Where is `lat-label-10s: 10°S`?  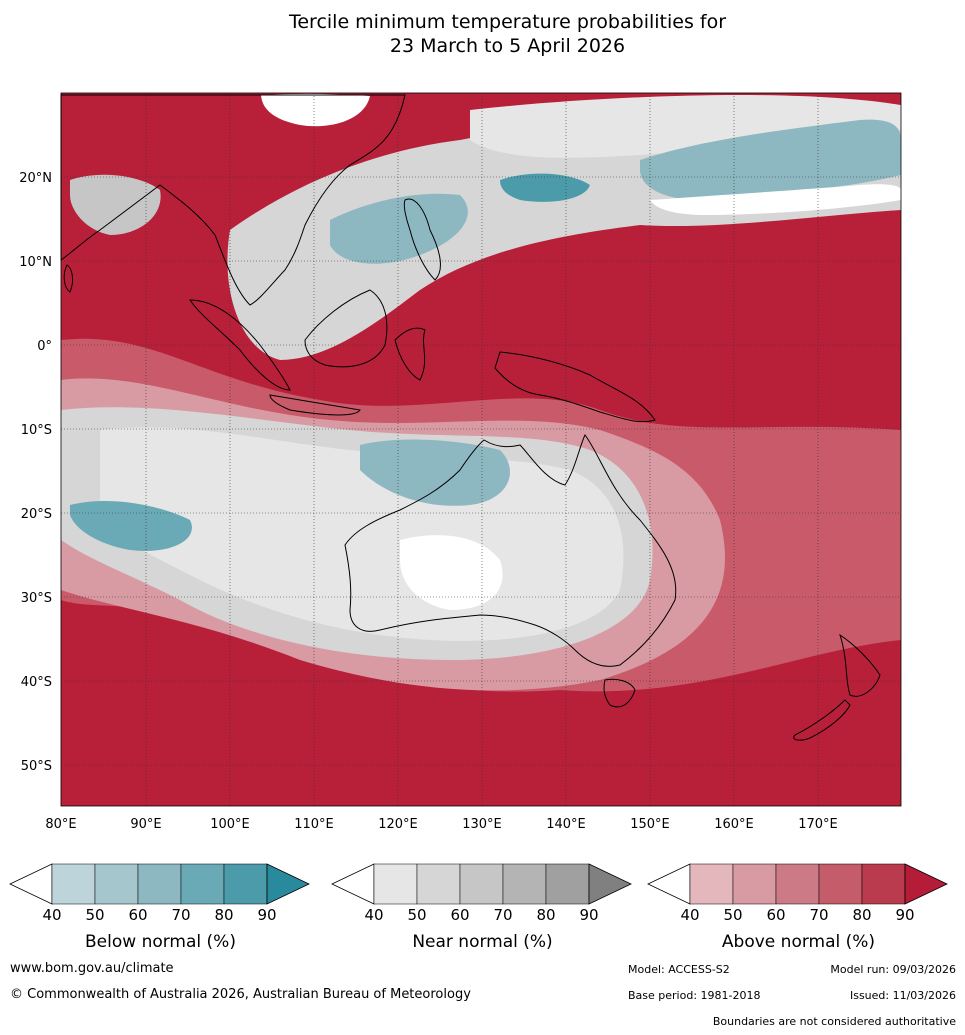 lat-label-10s: 10°S is located at coordinates (36, 430).